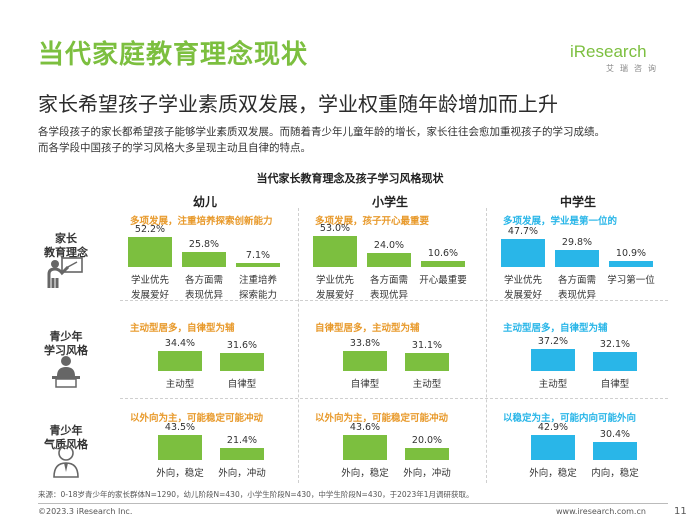 This screenshot has height=525, width=700. Describe the element at coordinates (66, 461) in the screenshot. I see `person-tie-icon` at that location.